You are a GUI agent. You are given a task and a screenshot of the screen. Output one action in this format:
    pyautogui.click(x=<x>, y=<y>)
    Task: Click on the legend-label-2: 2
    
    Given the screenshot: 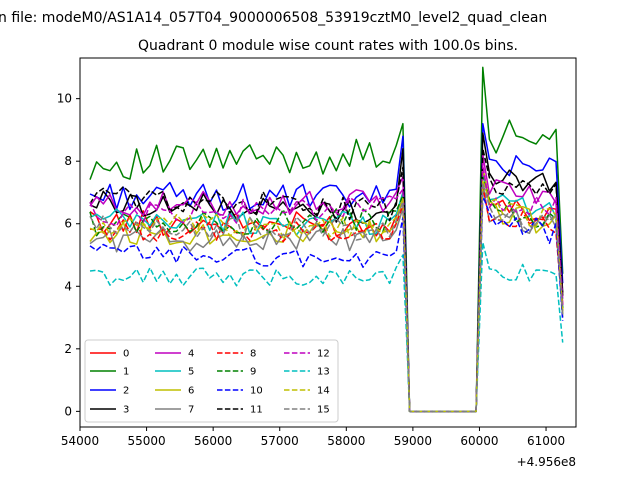 What is the action you would take?
    pyautogui.click(x=126, y=391)
    